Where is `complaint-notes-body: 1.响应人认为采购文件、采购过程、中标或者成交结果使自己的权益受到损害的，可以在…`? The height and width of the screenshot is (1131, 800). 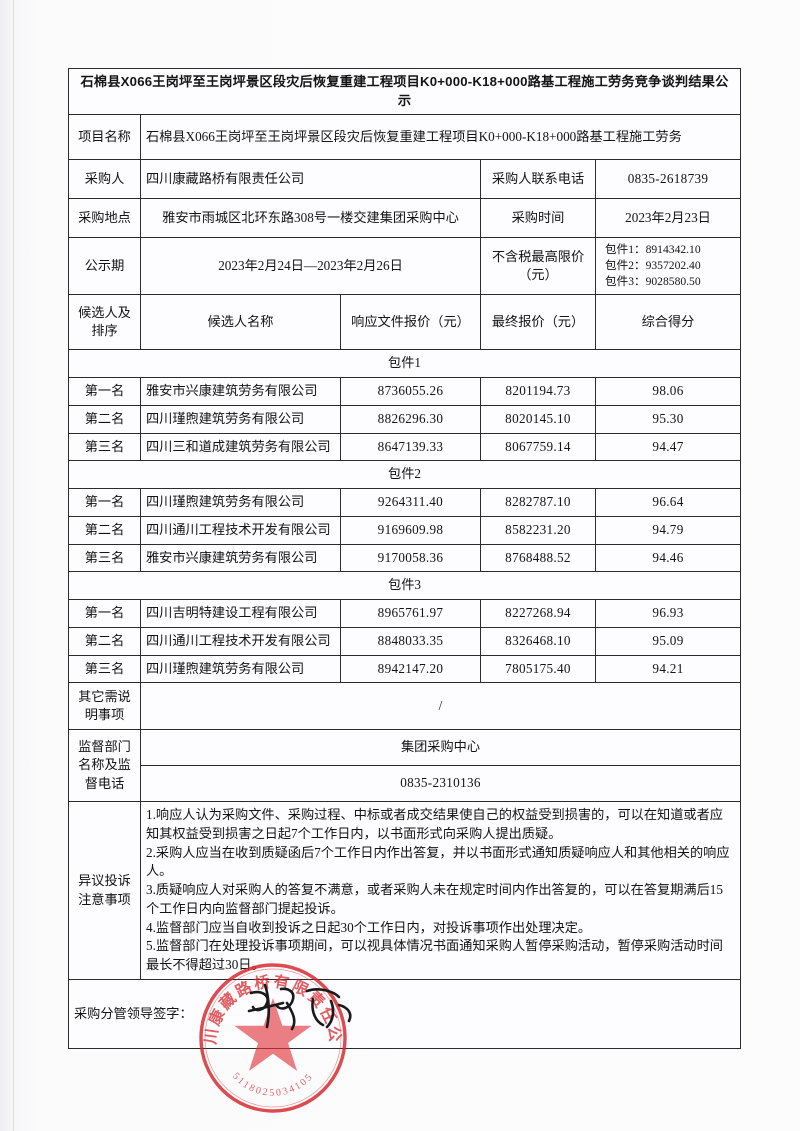
complaint-notes-body: 1.响应人认为采购文件、采购过程、中标或者成交结果使自己的权益受到损害的，可以在… is located at coordinates (440, 890).